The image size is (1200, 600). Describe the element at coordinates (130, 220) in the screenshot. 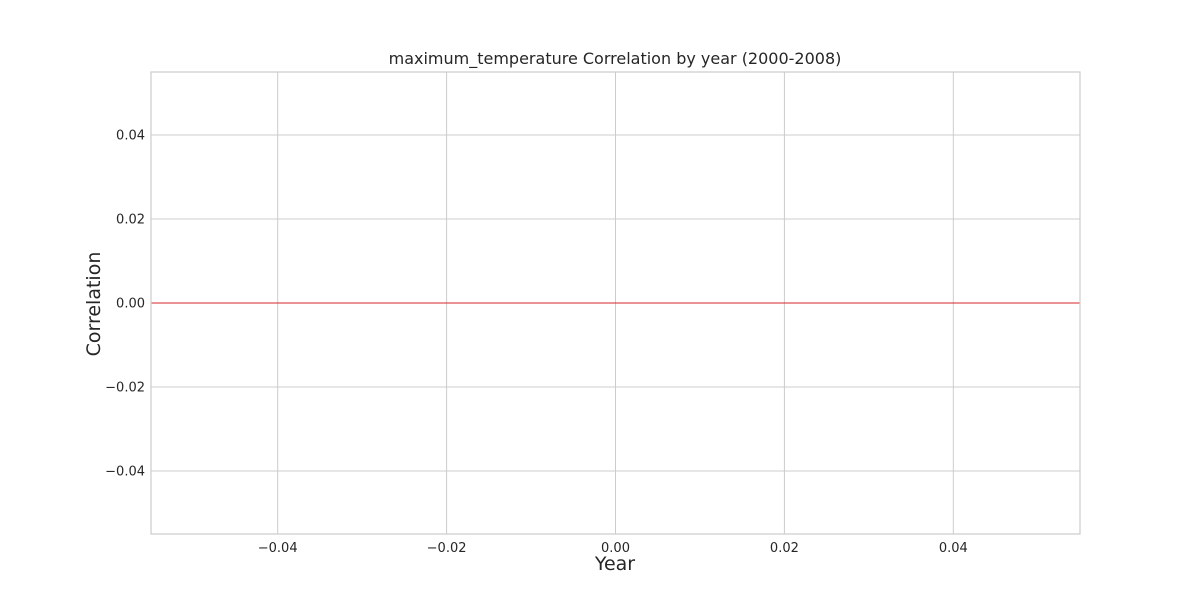

I see `y-tick-label: 0.02` at that location.